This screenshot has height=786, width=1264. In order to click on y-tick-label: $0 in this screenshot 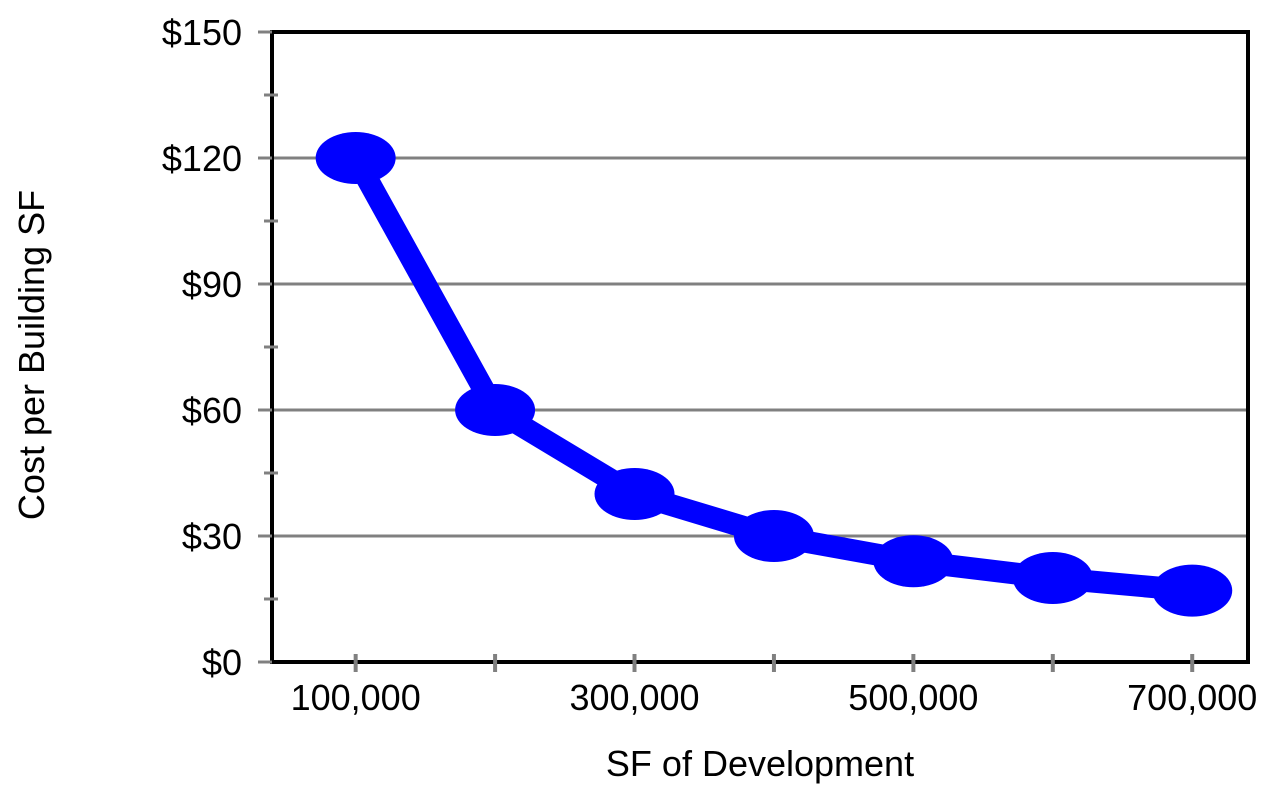, I will do `click(222, 662)`.